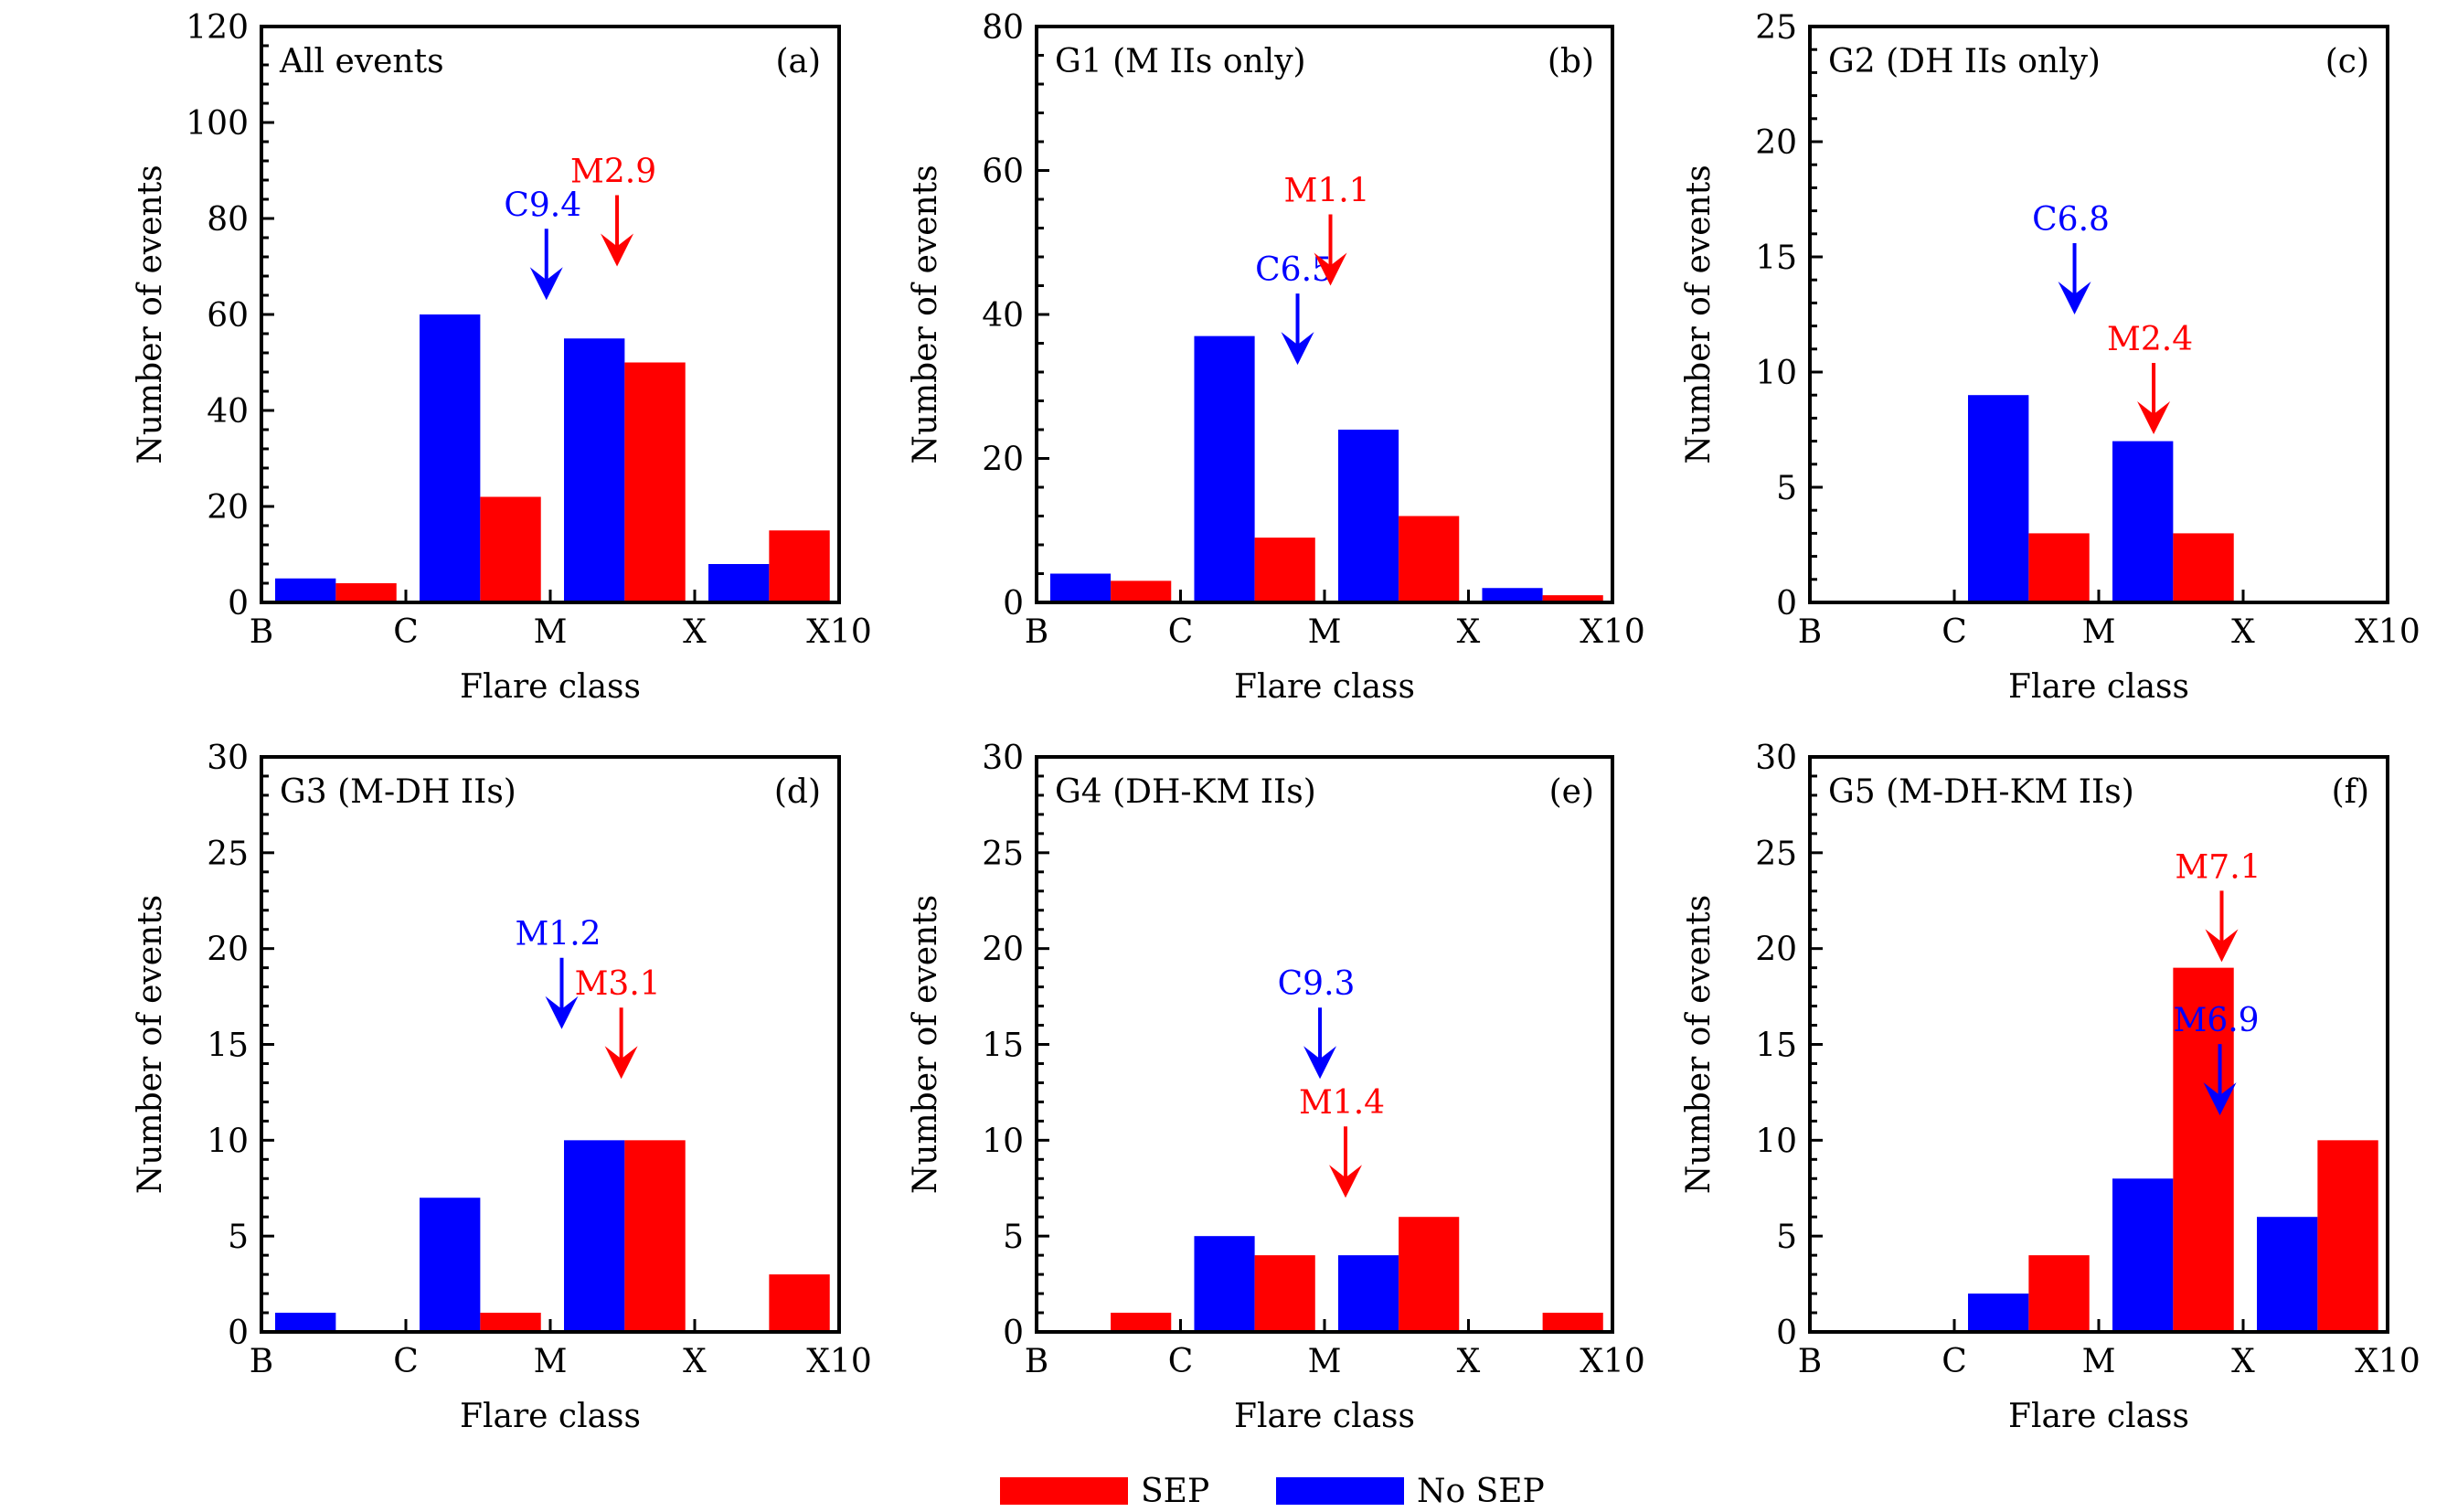  I want to click on annotation-label: M7.1, so click(2218, 867).